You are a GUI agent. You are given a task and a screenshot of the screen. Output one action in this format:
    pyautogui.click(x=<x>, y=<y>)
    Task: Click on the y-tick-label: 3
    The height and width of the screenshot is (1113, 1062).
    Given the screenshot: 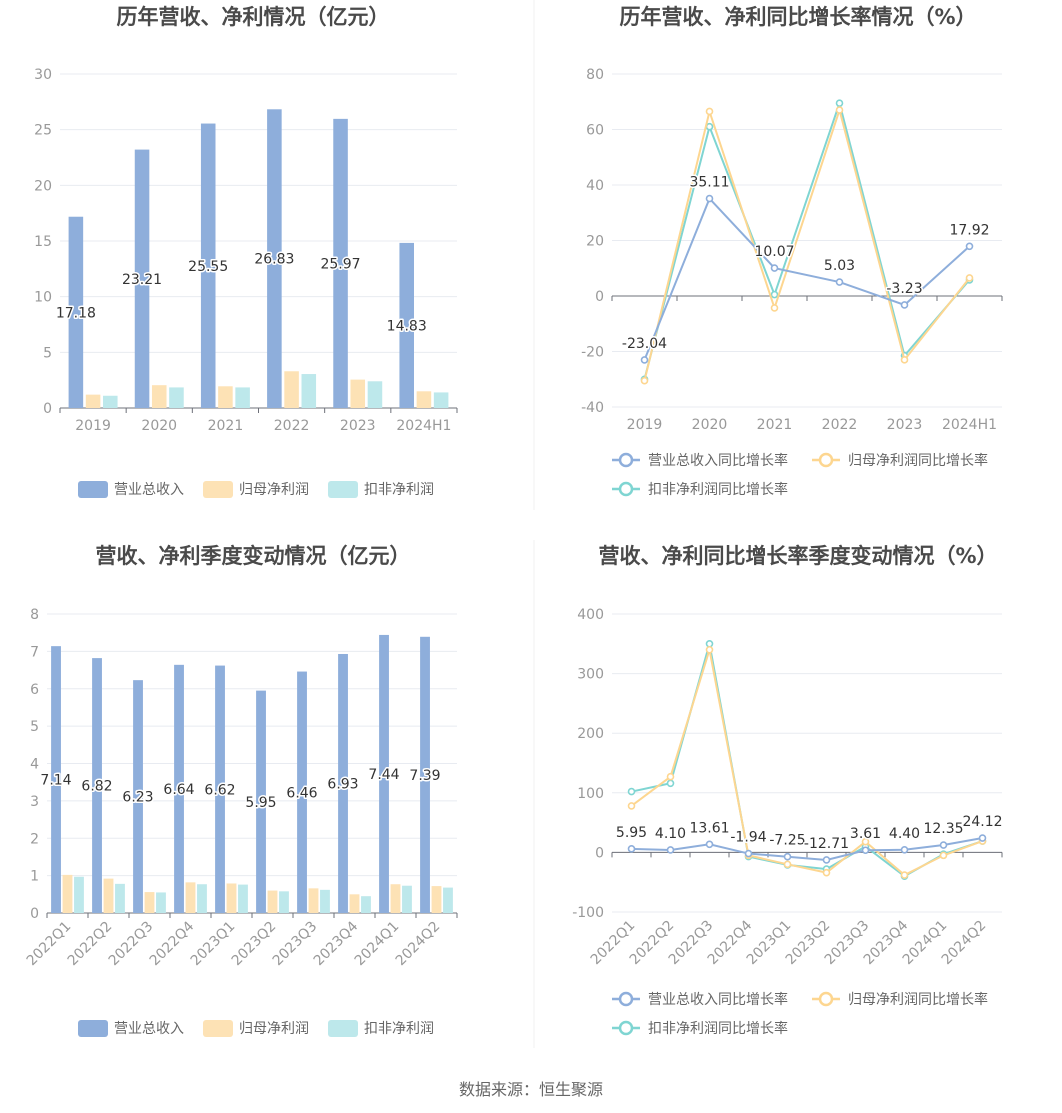 What is the action you would take?
    pyautogui.click(x=34, y=802)
    